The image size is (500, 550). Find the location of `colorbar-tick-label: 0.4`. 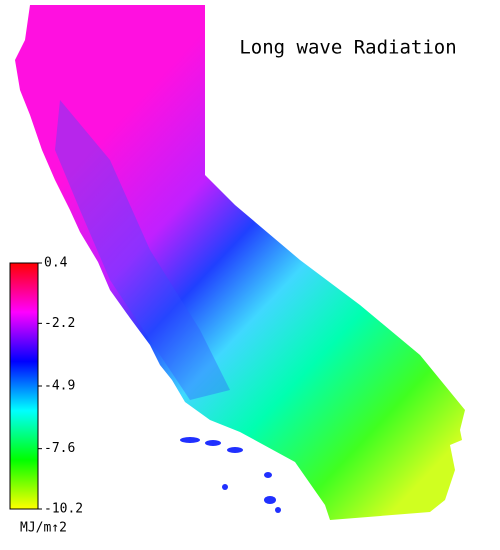

colorbar-tick-label: 0.4 is located at coordinates (56, 263).